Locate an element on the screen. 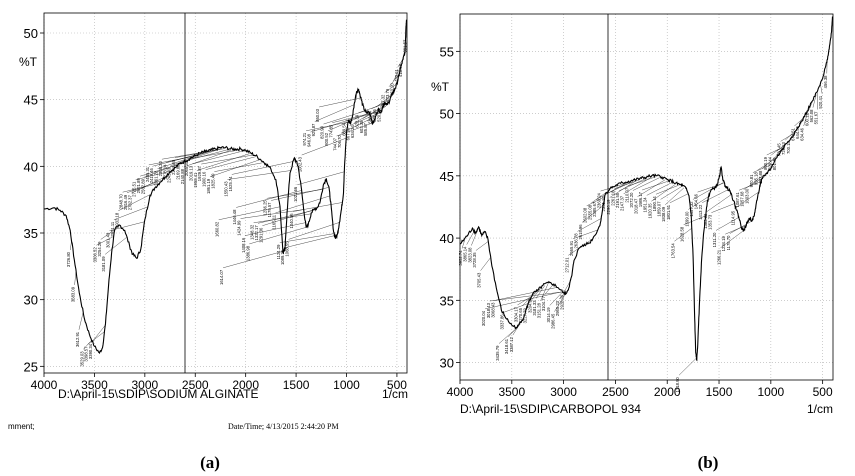  peak-label: 1348.32 is located at coordinates (252, 232).